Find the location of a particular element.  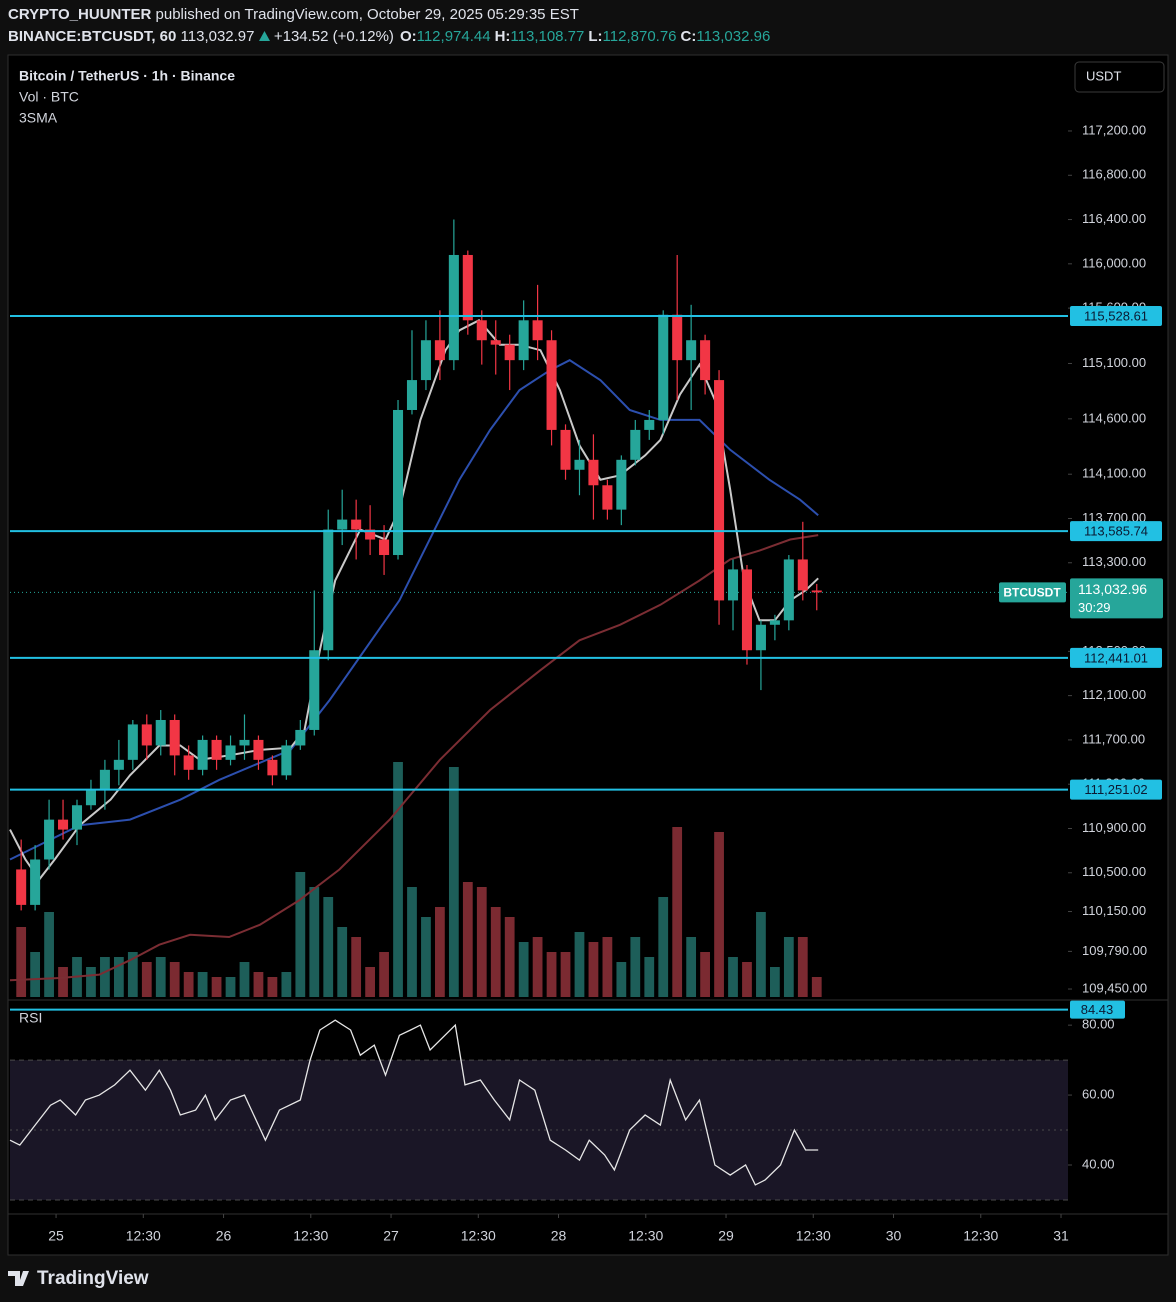

x-tick-label: 28 is located at coordinates (559, 1236).